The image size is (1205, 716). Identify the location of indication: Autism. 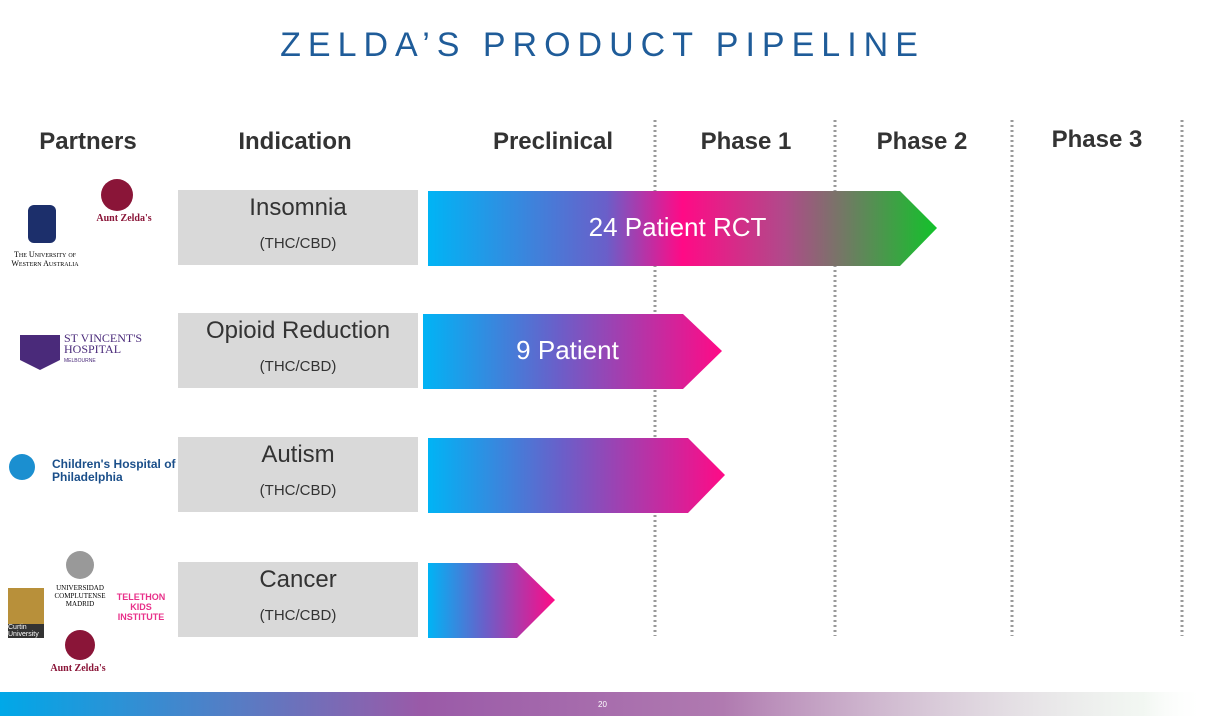
(298, 454).